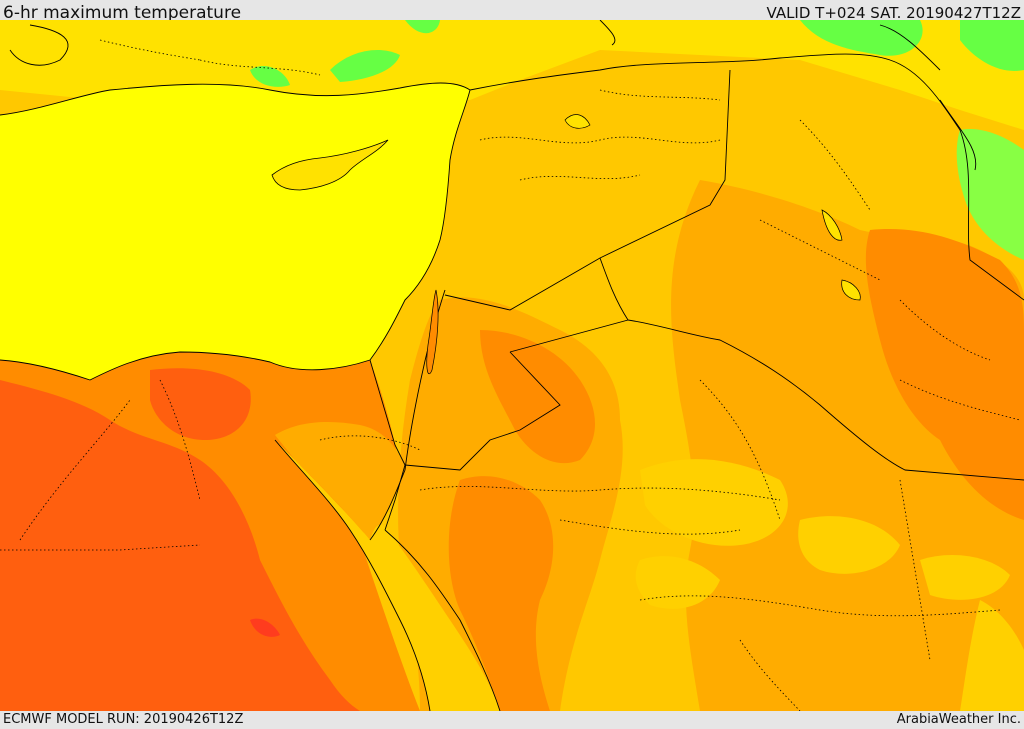 This screenshot has width=1024, height=729. I want to click on lake-assad, so click(577, 121).